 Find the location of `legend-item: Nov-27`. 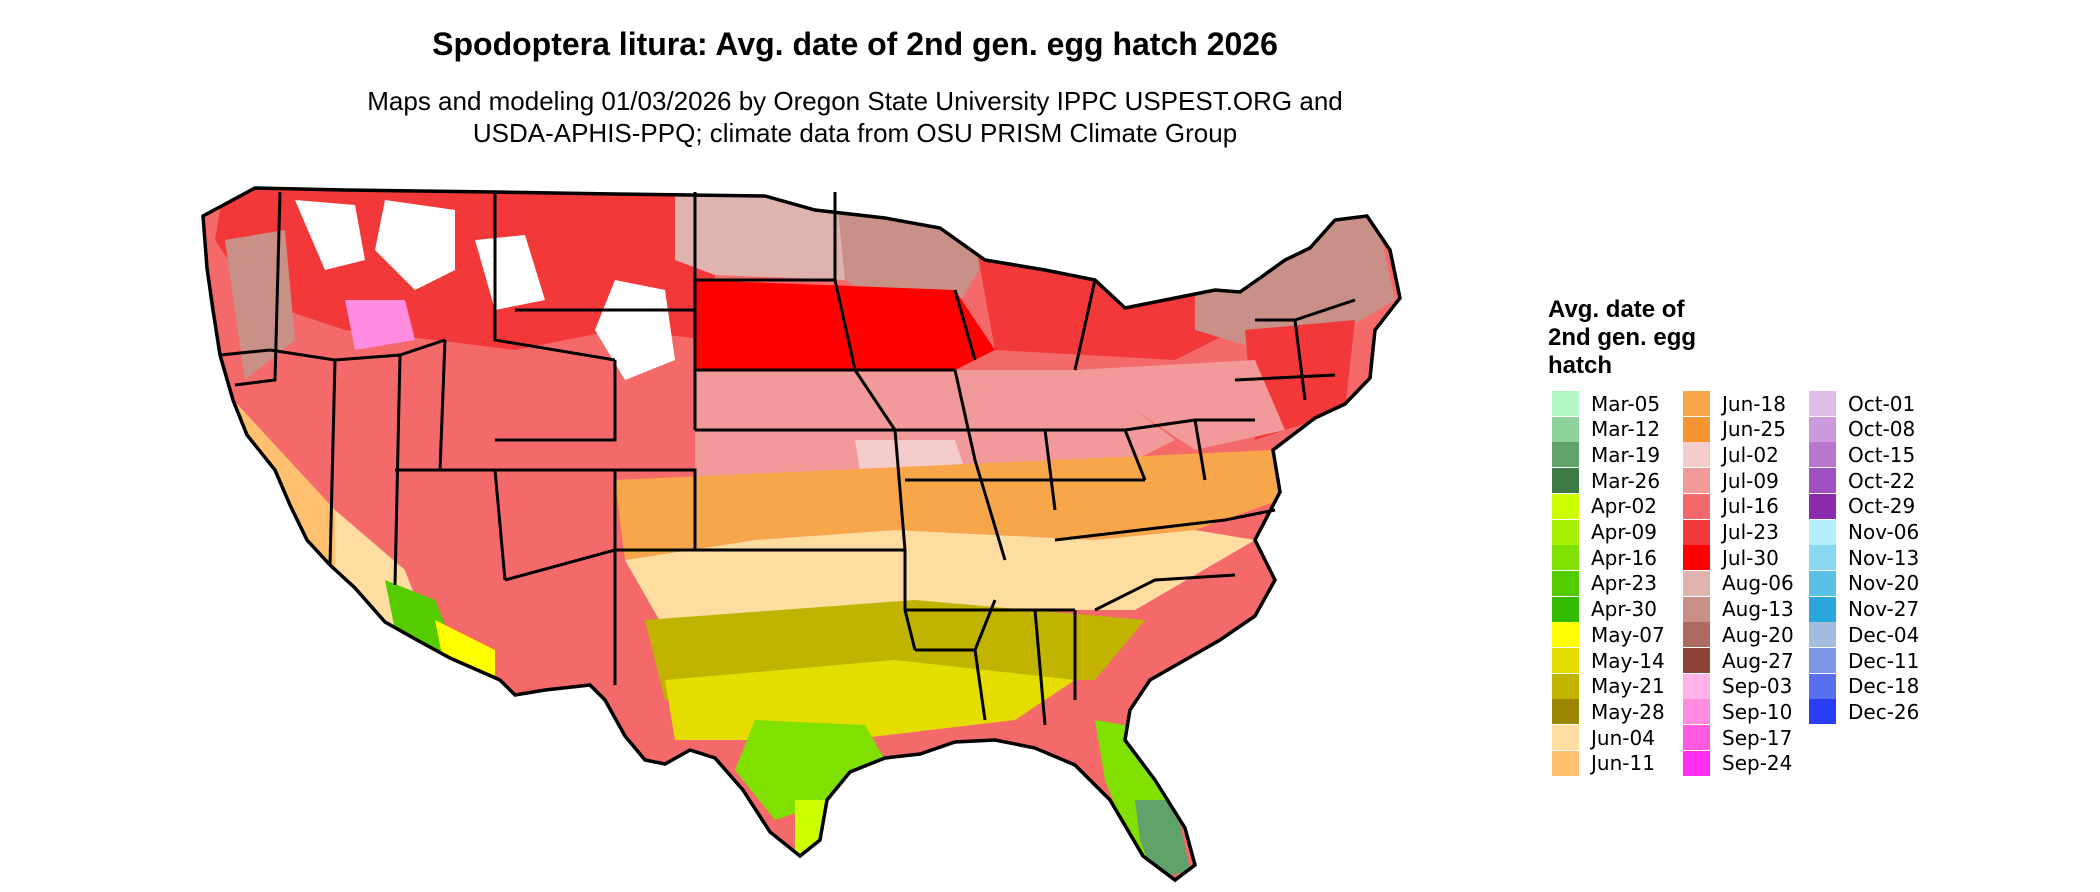

legend-item: Nov-27 is located at coordinates (1864, 609).